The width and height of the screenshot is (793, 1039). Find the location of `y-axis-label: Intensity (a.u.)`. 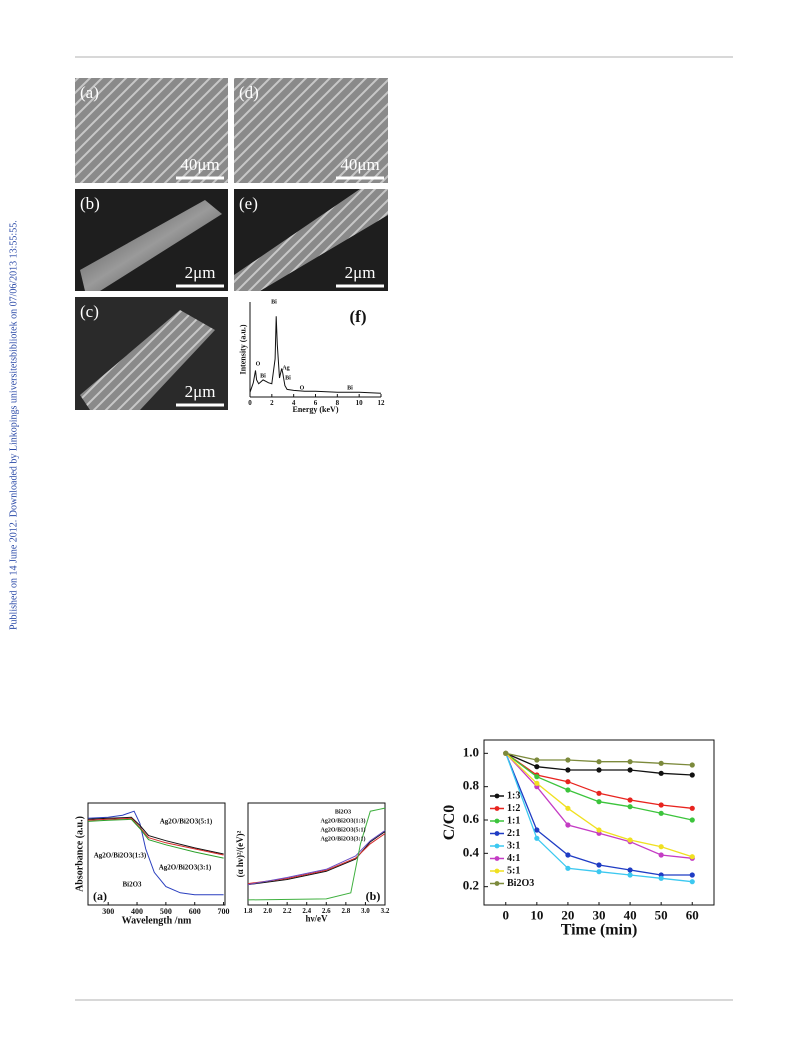

y-axis-label: Intensity (a.u.) is located at coordinates (242, 349).